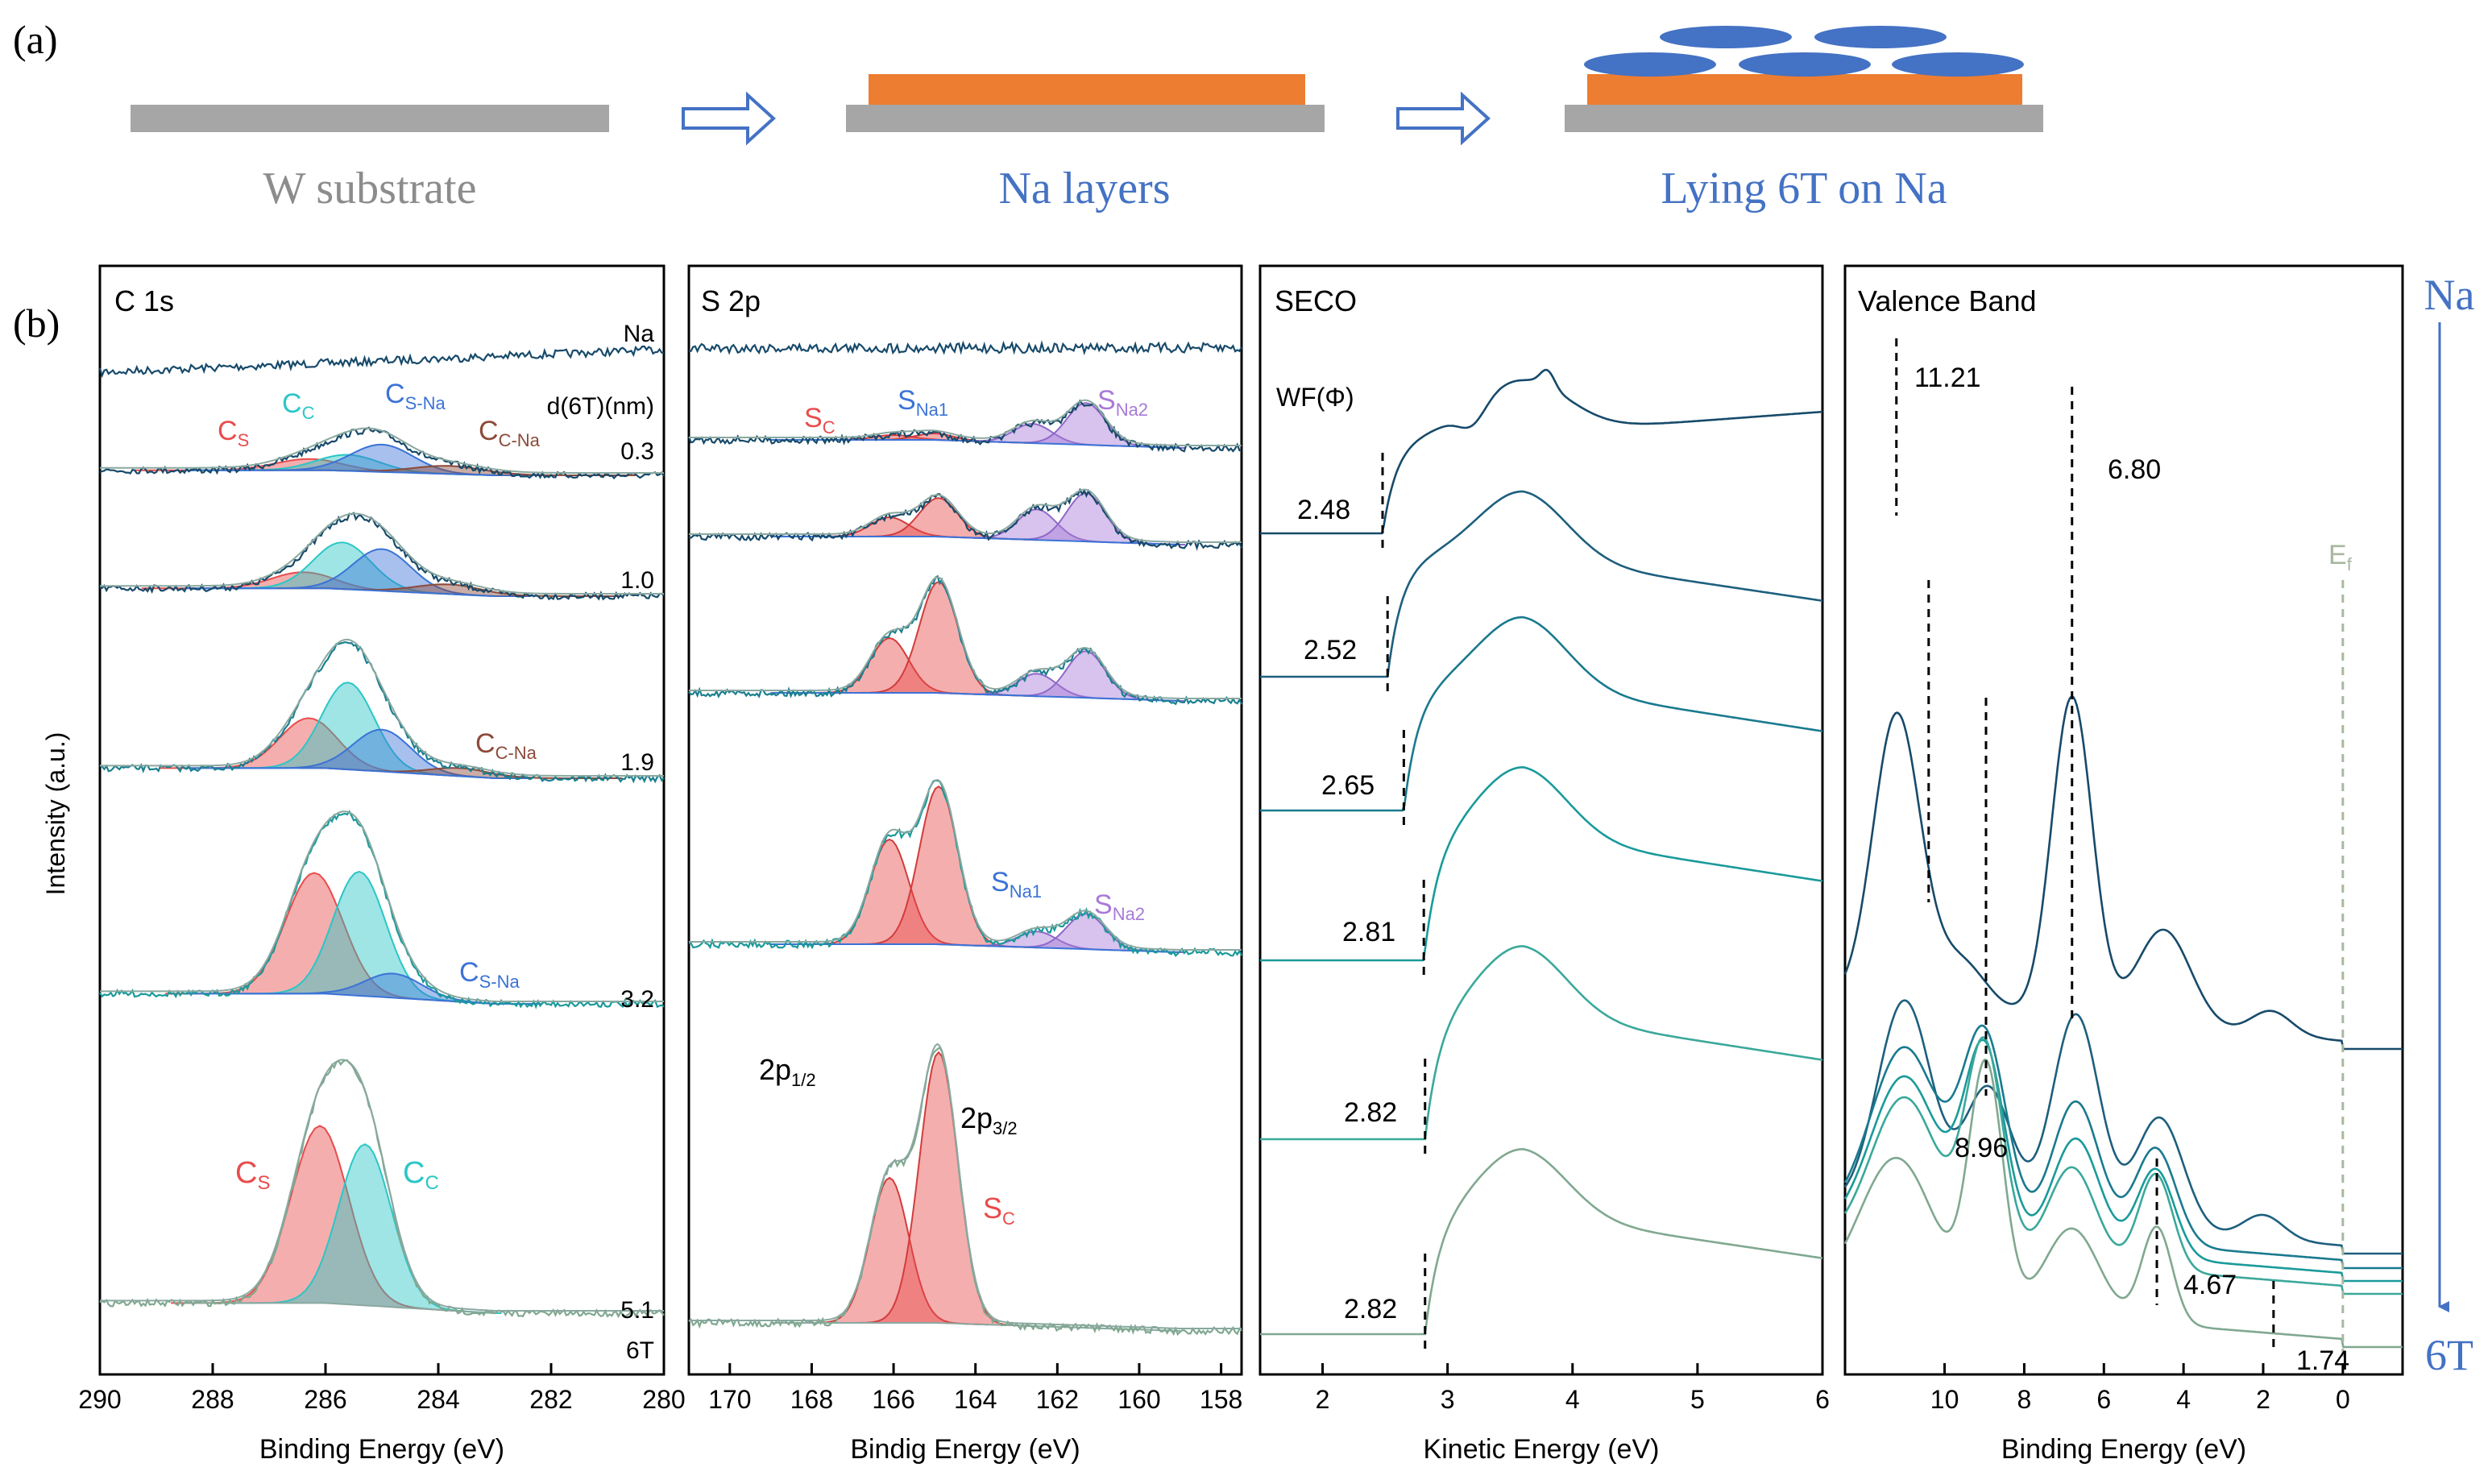 The image size is (2492, 1484). I want to click on y-axis-label: Intensity (a.u.), so click(55, 814).